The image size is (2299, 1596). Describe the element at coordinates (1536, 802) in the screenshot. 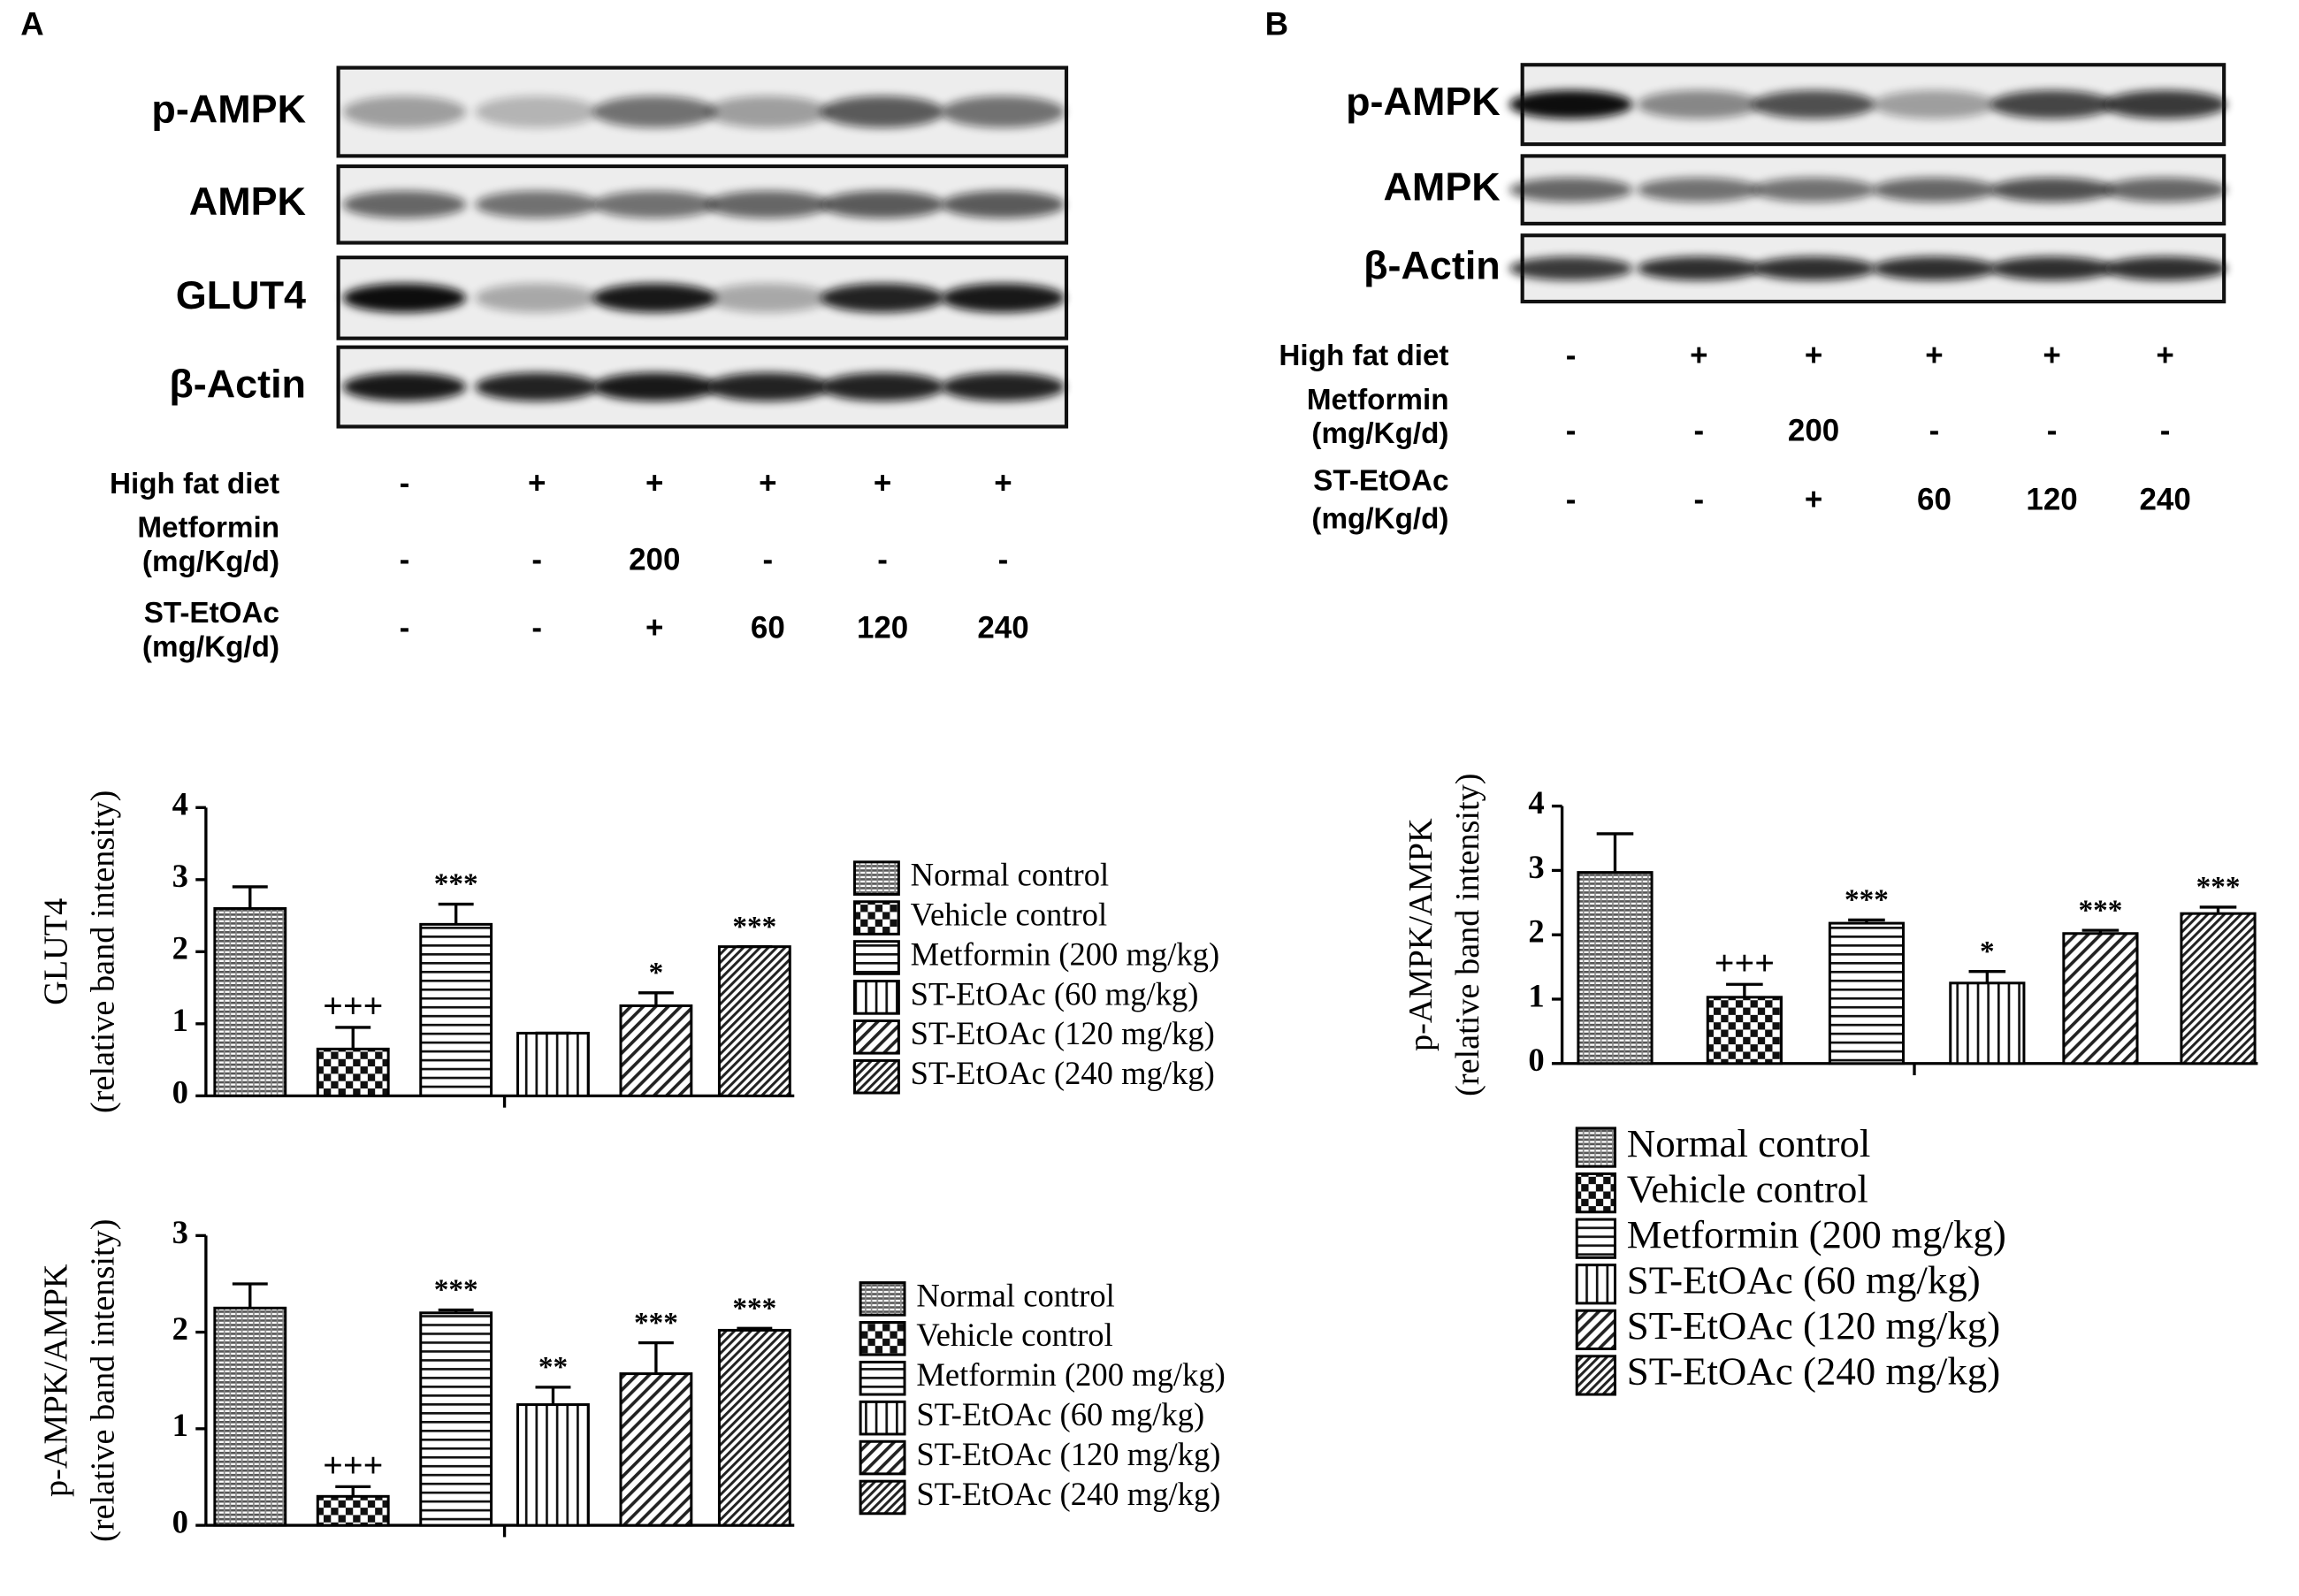

I see `y-tick-label: 4` at that location.